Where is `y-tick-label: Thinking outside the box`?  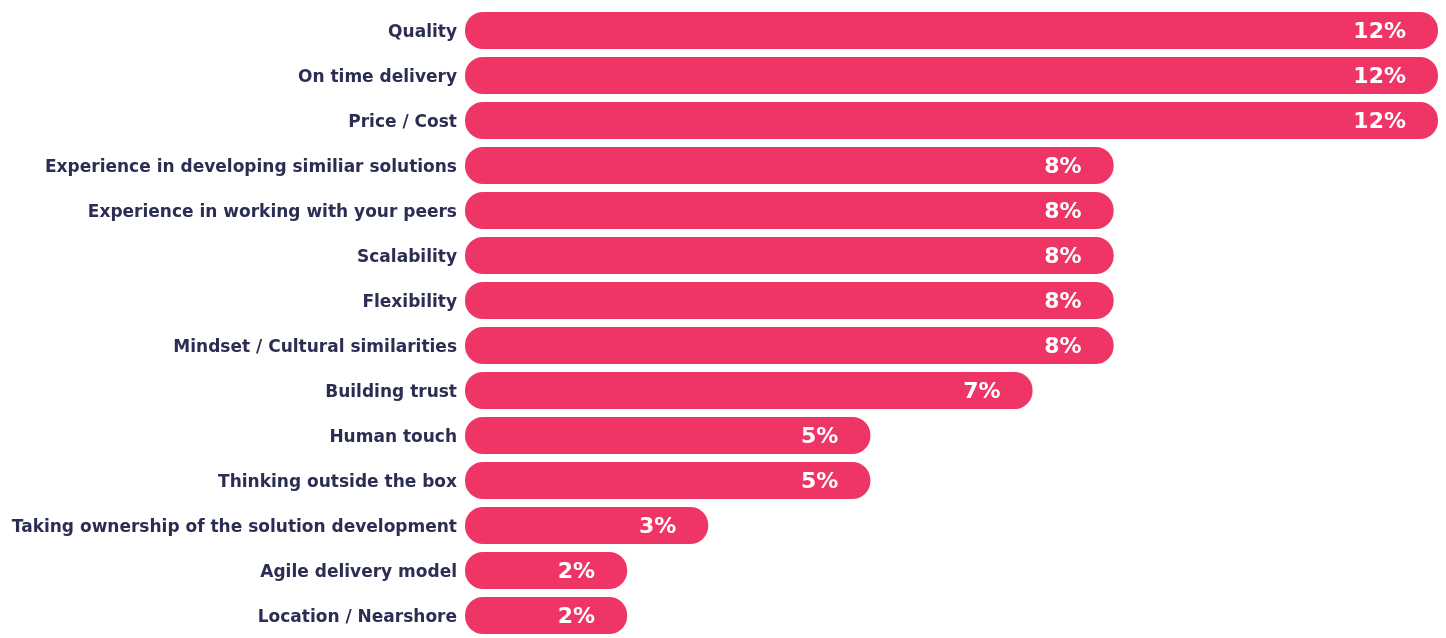
y-tick-label: Thinking outside the box is located at coordinates (338, 480).